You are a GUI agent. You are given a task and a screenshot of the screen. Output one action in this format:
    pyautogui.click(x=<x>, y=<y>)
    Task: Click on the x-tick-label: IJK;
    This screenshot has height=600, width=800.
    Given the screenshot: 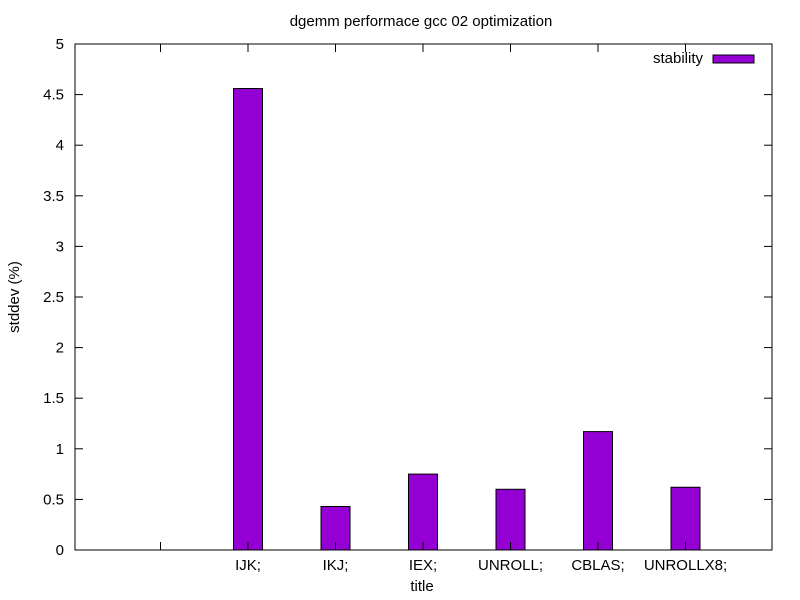 What is the action you would take?
    pyautogui.click(x=248, y=565)
    